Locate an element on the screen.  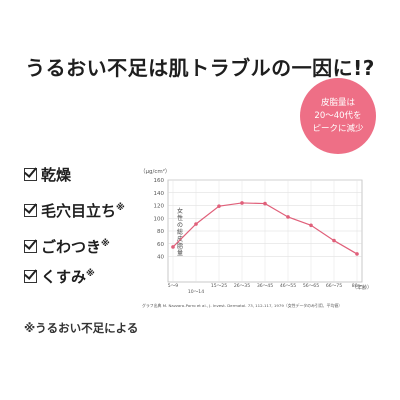
grid-layer is located at coordinates (265, 231).